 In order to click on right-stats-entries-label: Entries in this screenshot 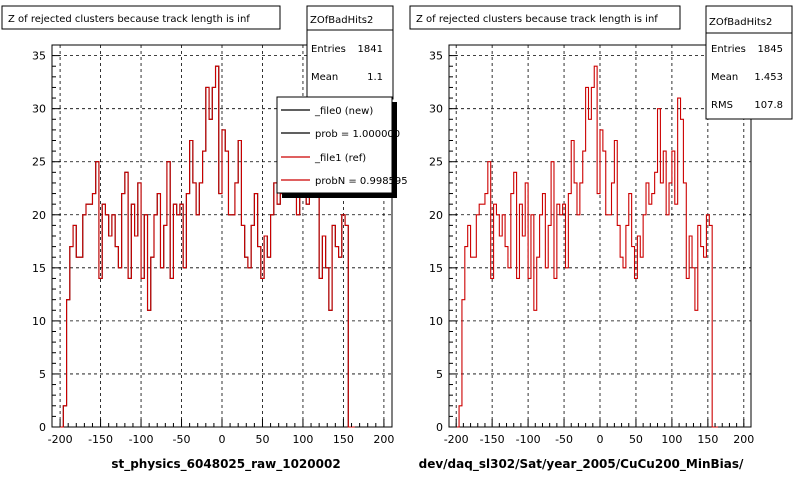, I will do `click(728, 49)`.